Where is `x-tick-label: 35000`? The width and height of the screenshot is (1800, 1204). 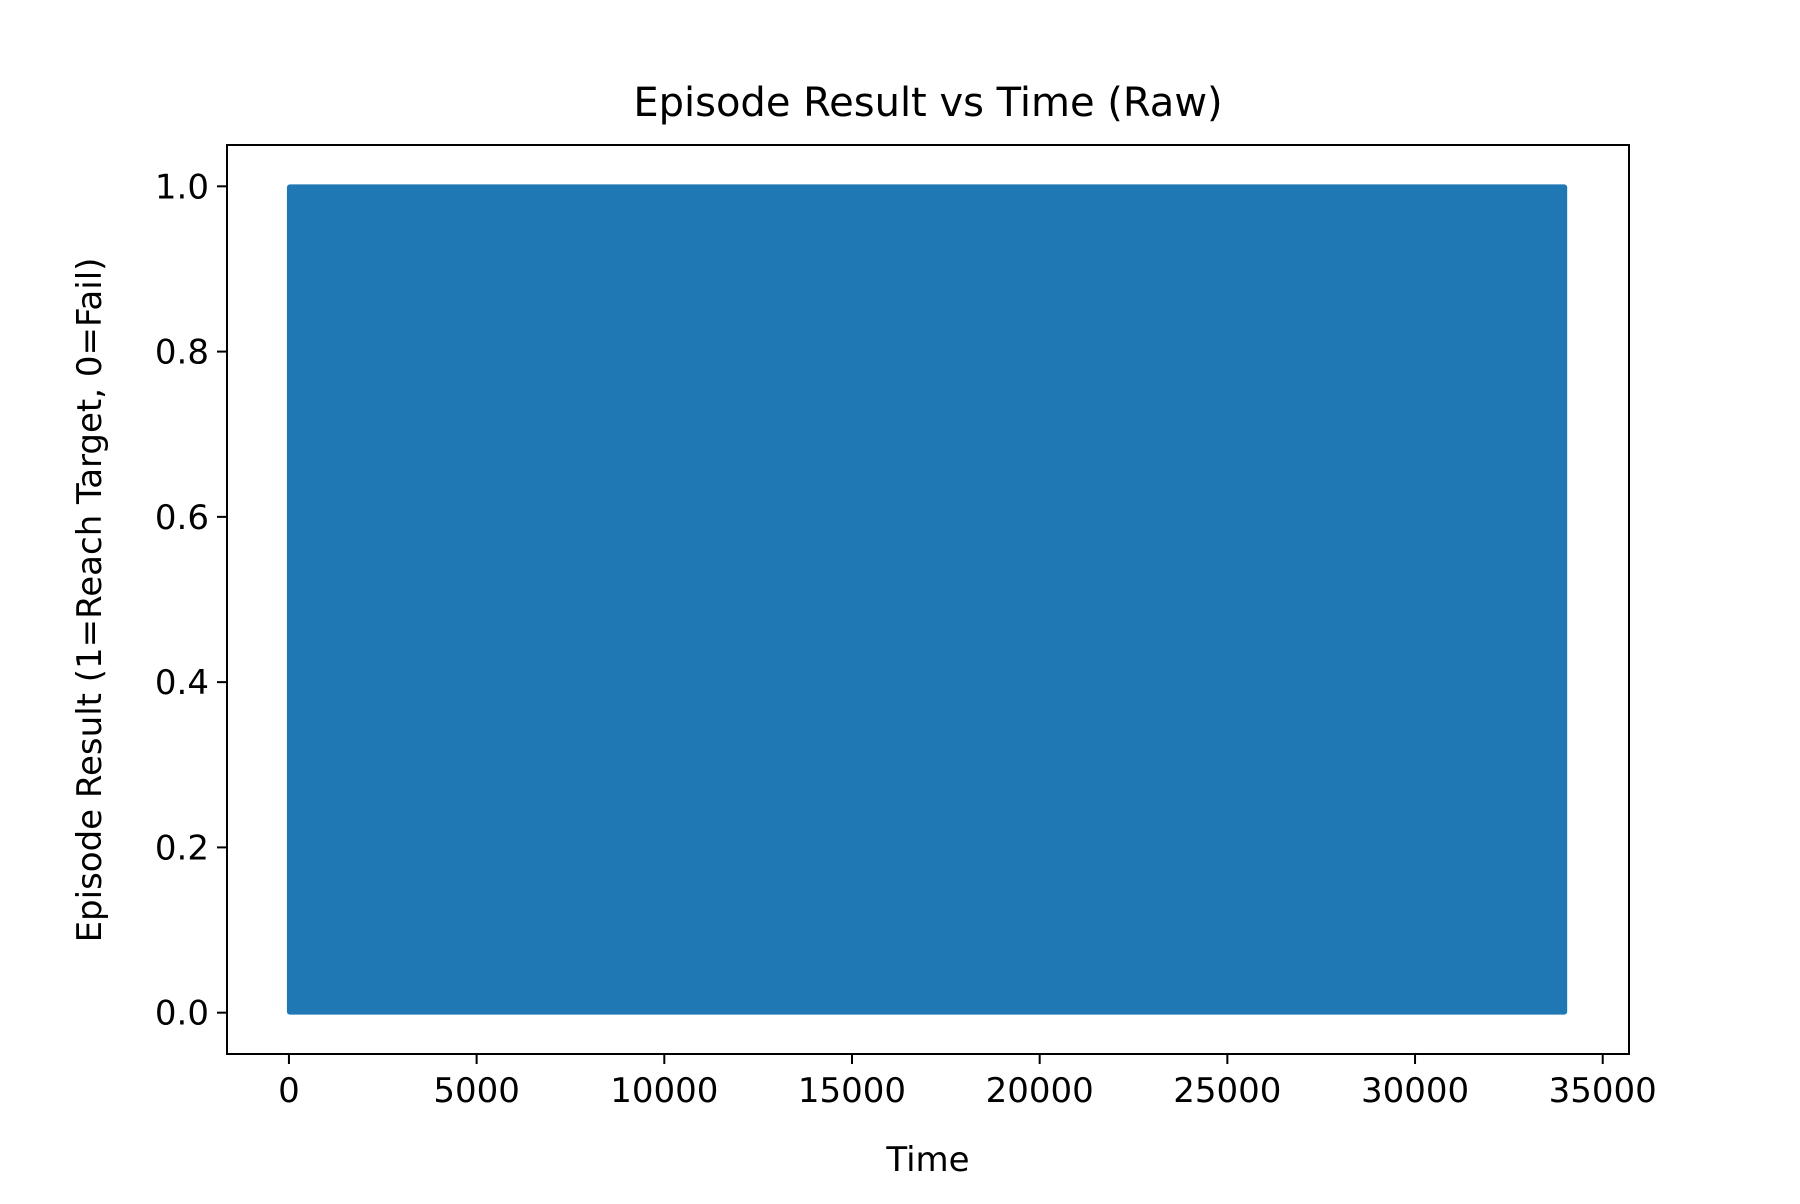 x-tick-label: 35000 is located at coordinates (1603, 1091).